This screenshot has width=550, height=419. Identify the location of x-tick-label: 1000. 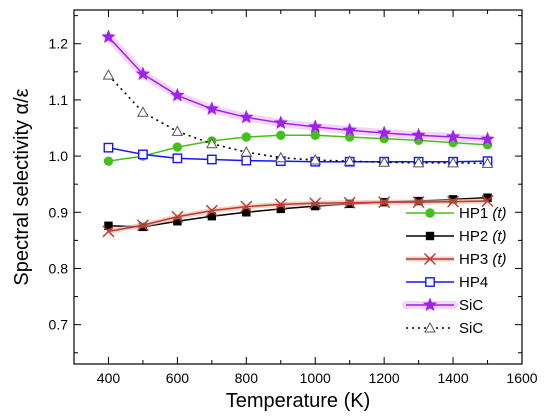
(315, 378).